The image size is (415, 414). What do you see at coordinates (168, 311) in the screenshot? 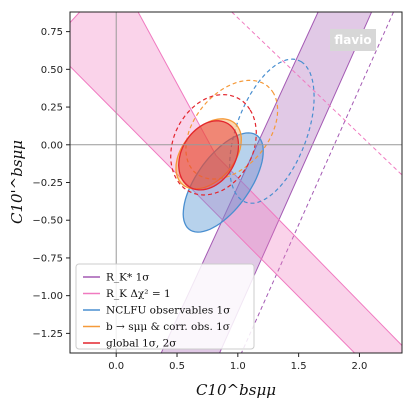
I see `legend-label: NCLFU observables 1σ` at bounding box center [168, 311].